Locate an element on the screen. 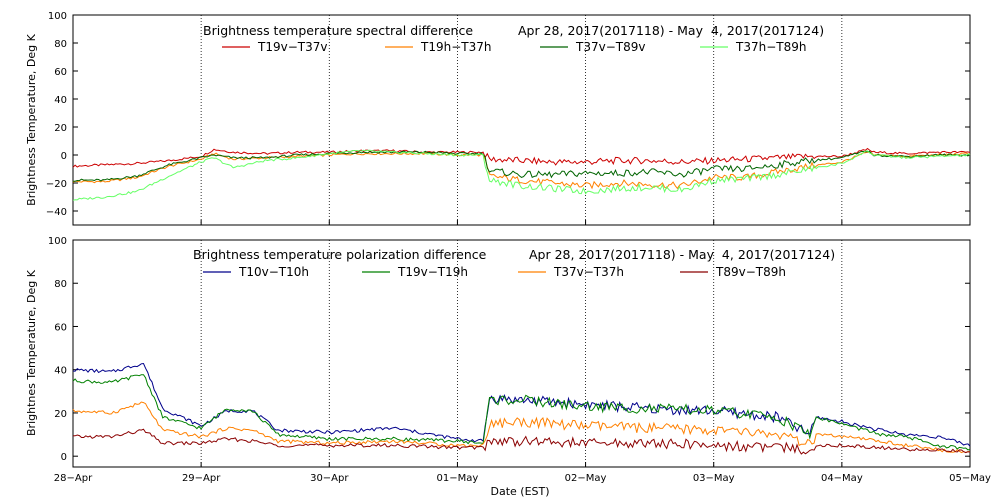 The width and height of the screenshot is (1000, 500). x-tick-label: 03−May is located at coordinates (714, 478).